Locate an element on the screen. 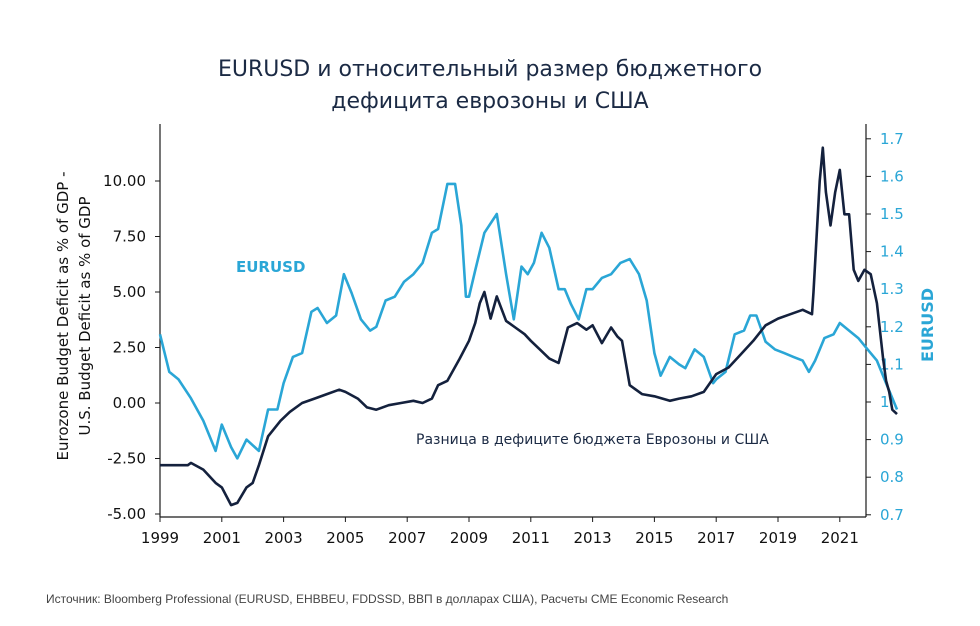 The width and height of the screenshot is (980, 626). x-tick-label: 2005 is located at coordinates (345, 538).